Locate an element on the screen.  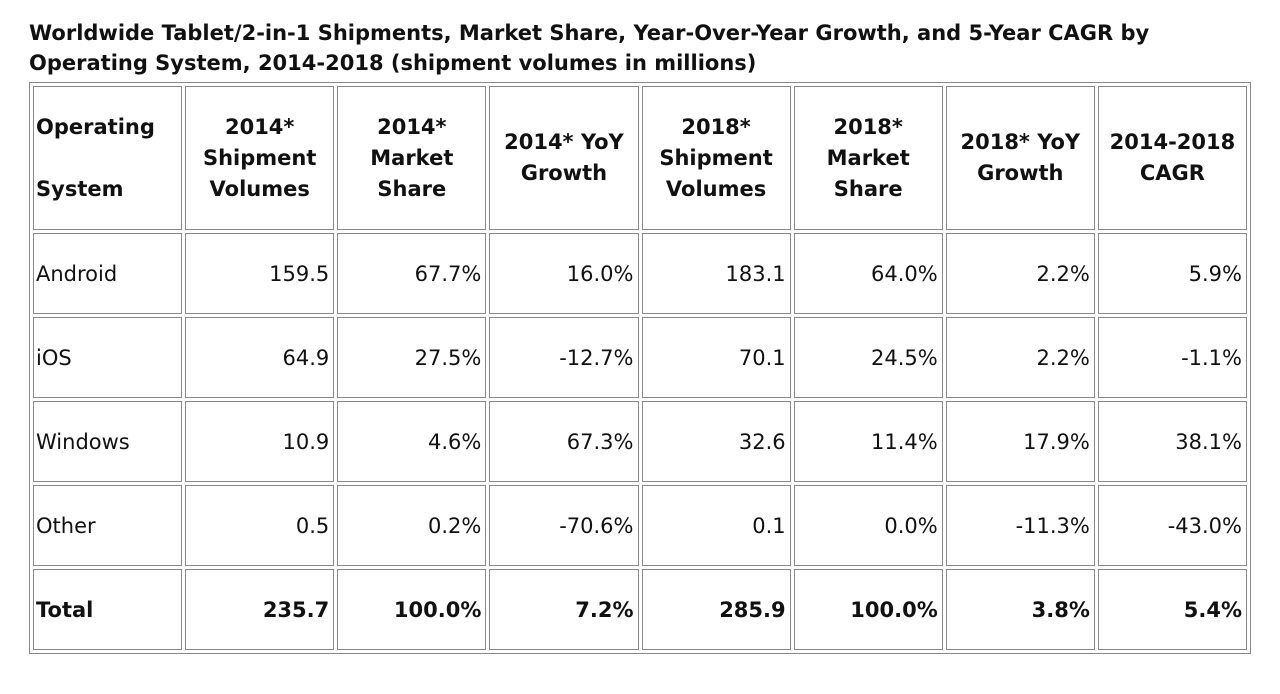
column-header: Operating System is located at coordinates (108, 158).